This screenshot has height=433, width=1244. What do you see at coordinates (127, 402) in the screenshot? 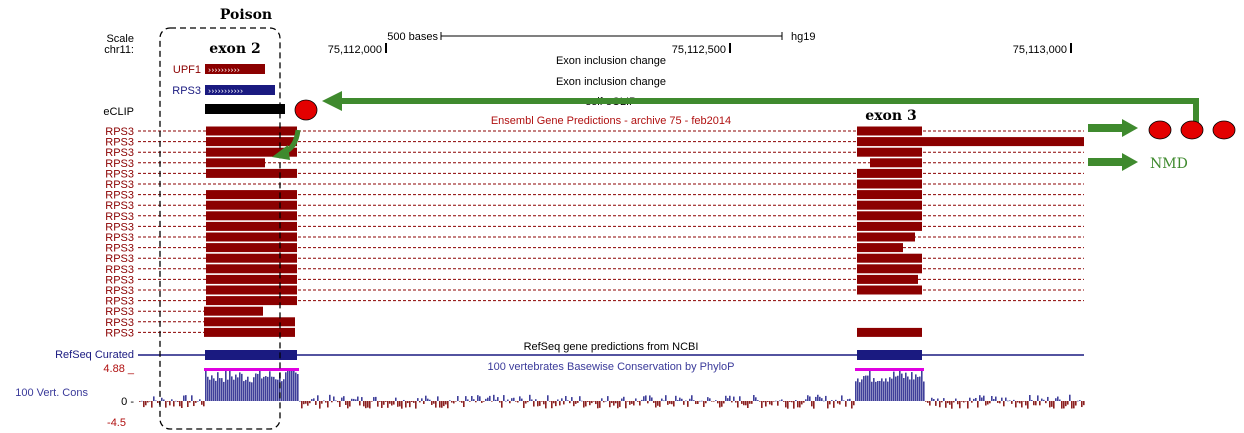
I see `cons-zero-label: 0 -` at bounding box center [127, 402].